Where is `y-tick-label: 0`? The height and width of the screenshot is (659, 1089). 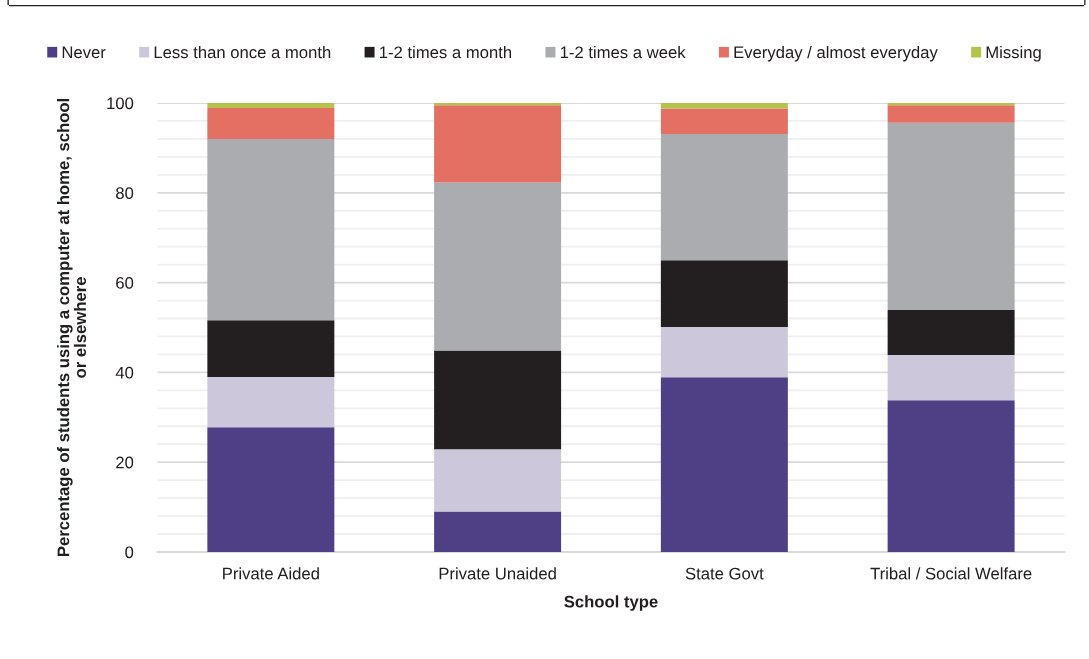 y-tick-label: 0 is located at coordinates (129, 552).